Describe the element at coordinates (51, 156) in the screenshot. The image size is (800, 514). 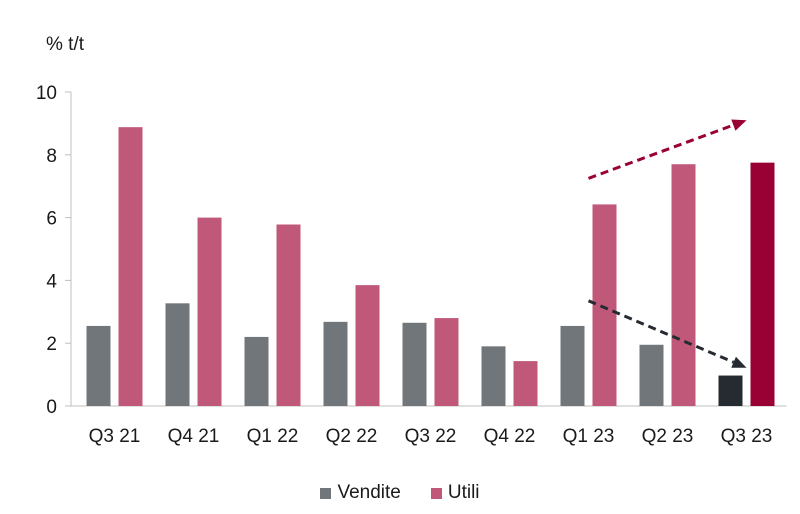
I see `y-tick-label: 8` at that location.